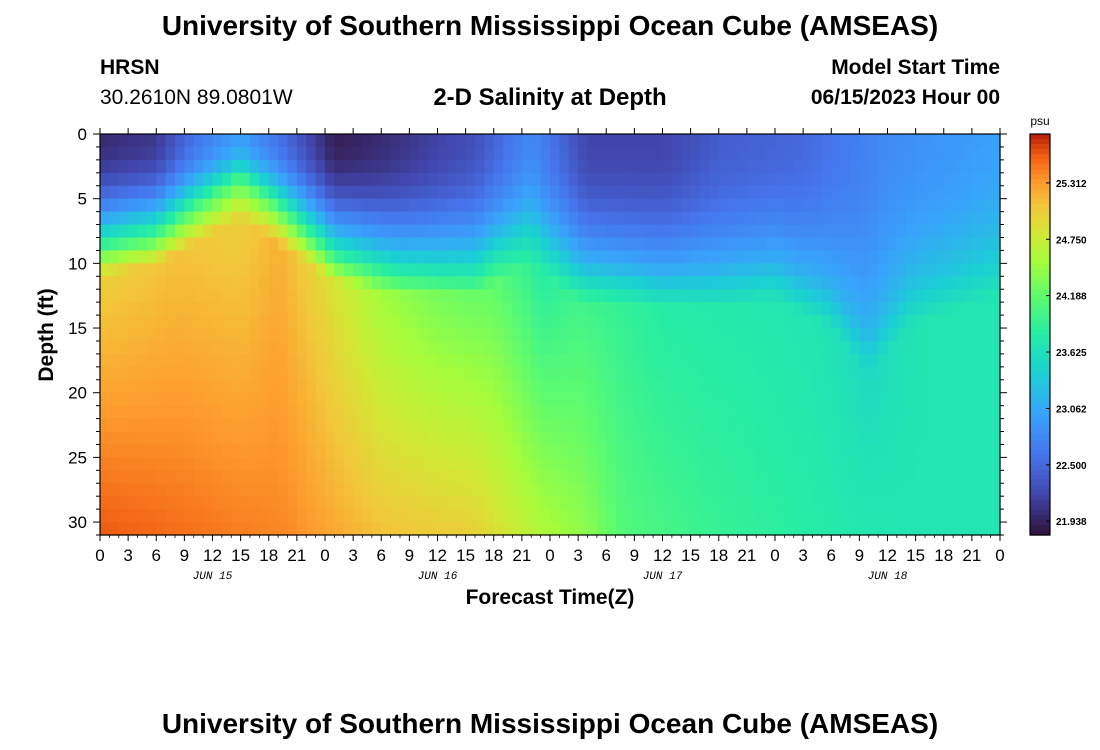  Describe the element at coordinates (1071, 184) in the screenshot. I see `colorbar-tick-label: 25.312` at that location.